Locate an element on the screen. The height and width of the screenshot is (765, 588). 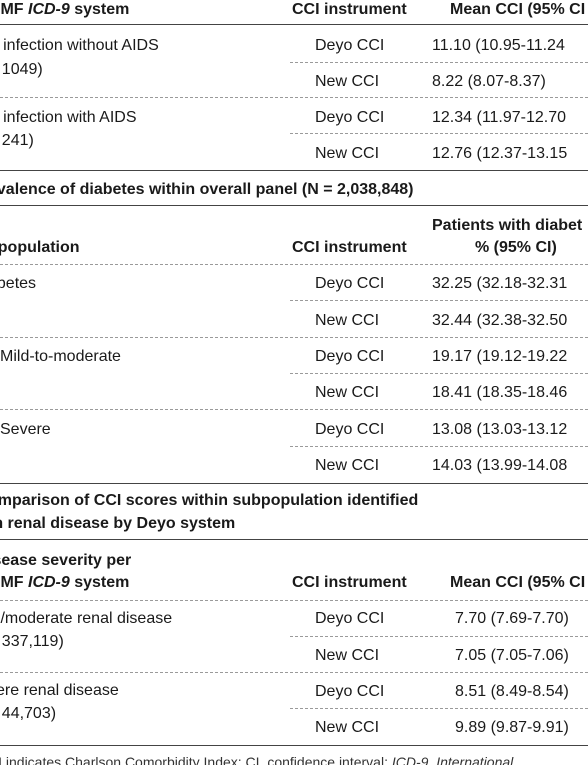
sec1-col1-header: OMF ICD-9 system is located at coordinates (65, 9).